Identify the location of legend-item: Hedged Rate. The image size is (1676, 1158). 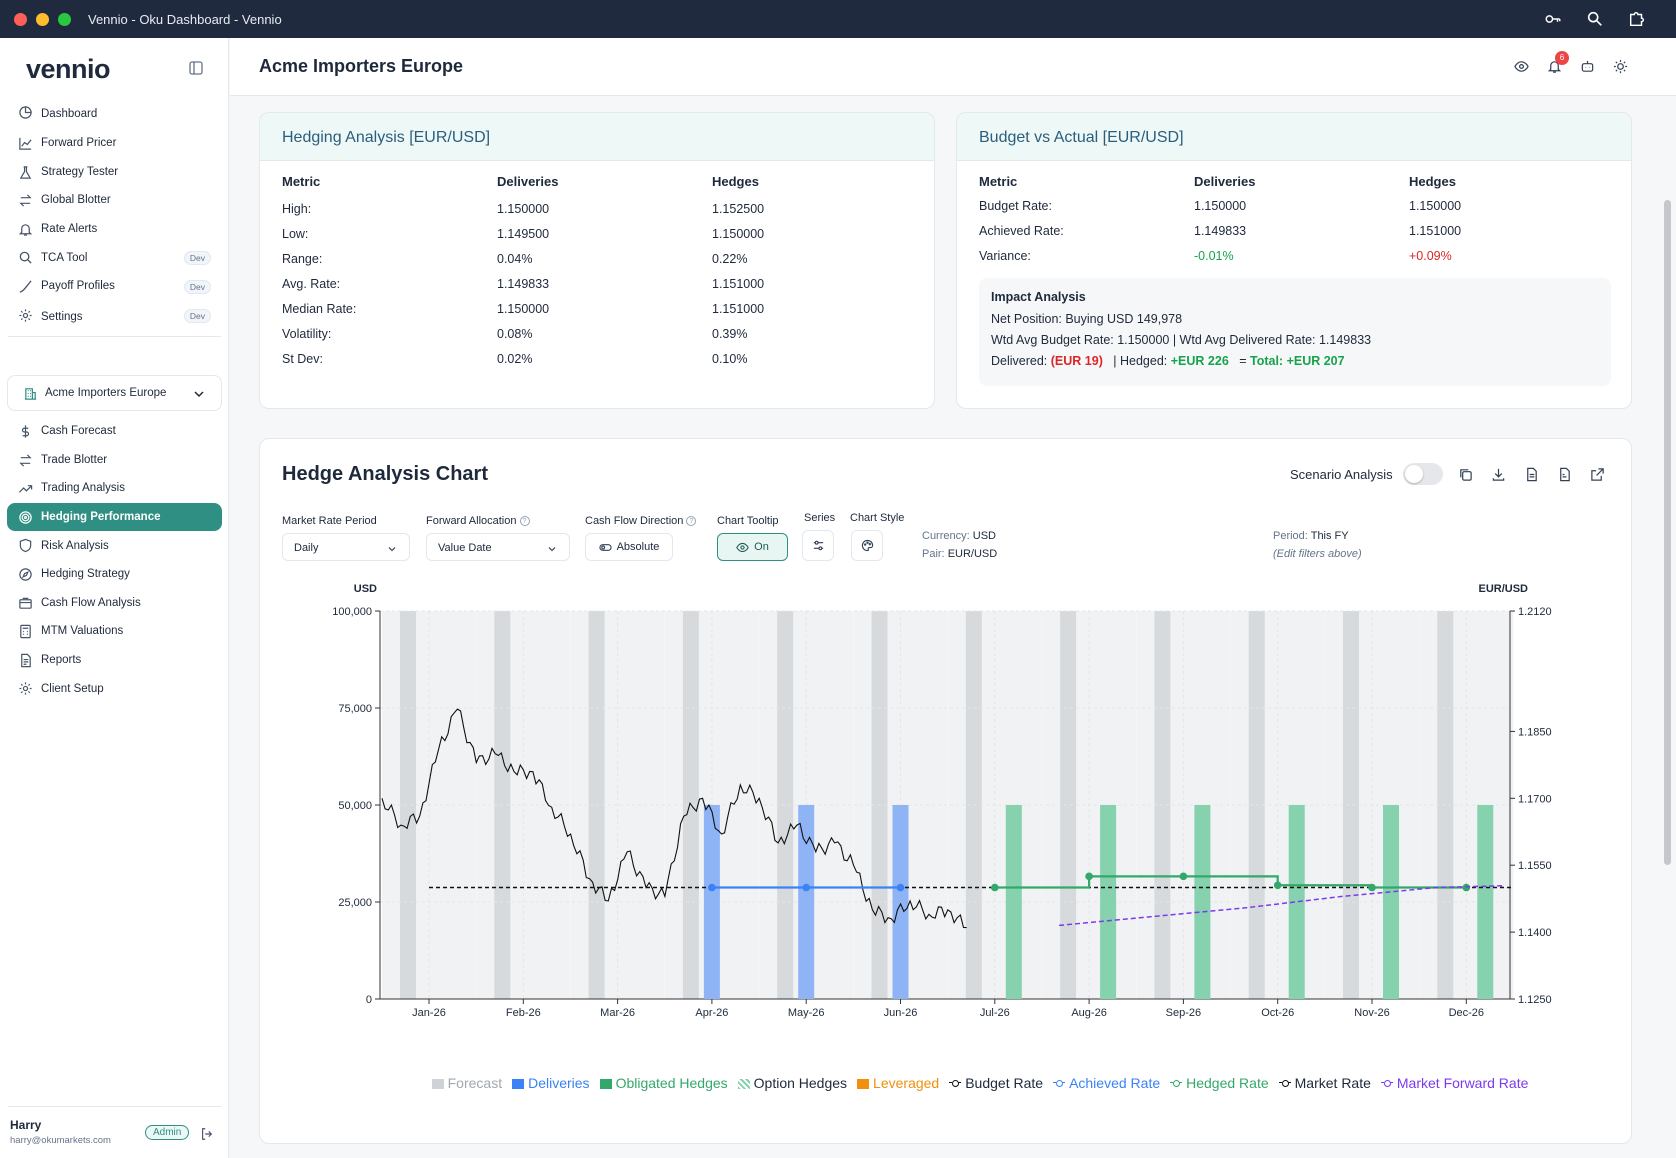
(1219, 1083).